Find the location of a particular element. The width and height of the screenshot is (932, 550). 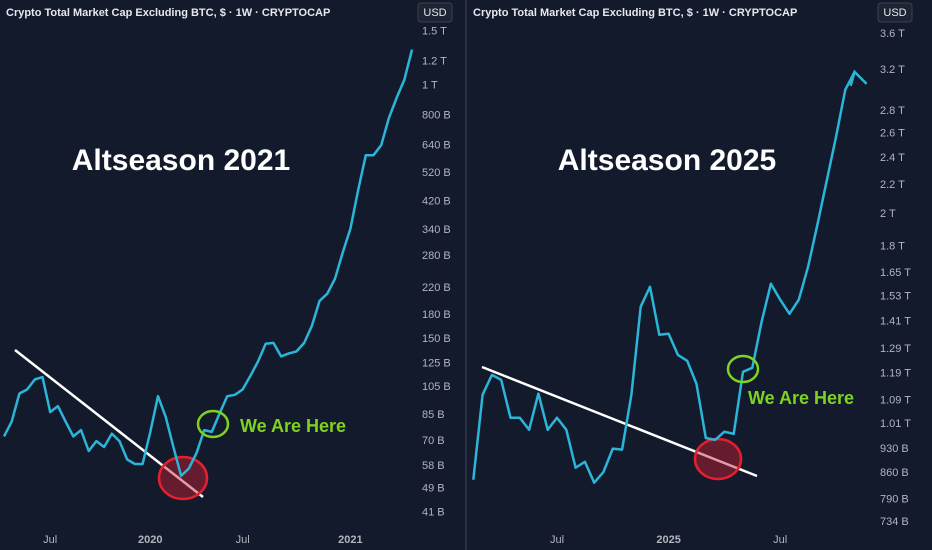

y-tick-label: 340 B is located at coordinates (436, 230).